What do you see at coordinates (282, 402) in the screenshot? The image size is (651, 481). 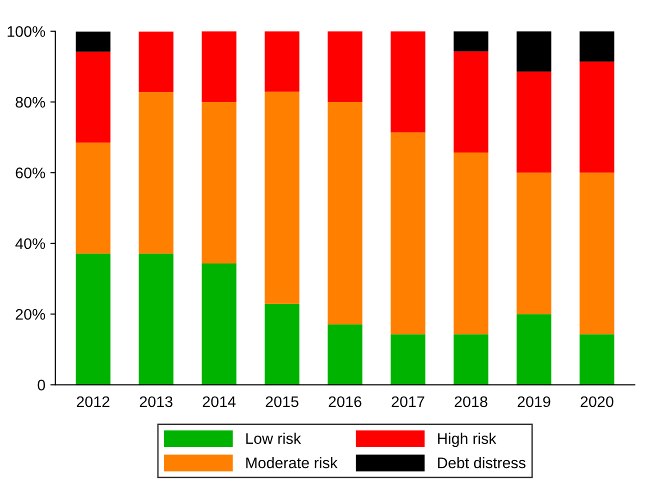 I see `x-tick-label: 2015` at bounding box center [282, 402].